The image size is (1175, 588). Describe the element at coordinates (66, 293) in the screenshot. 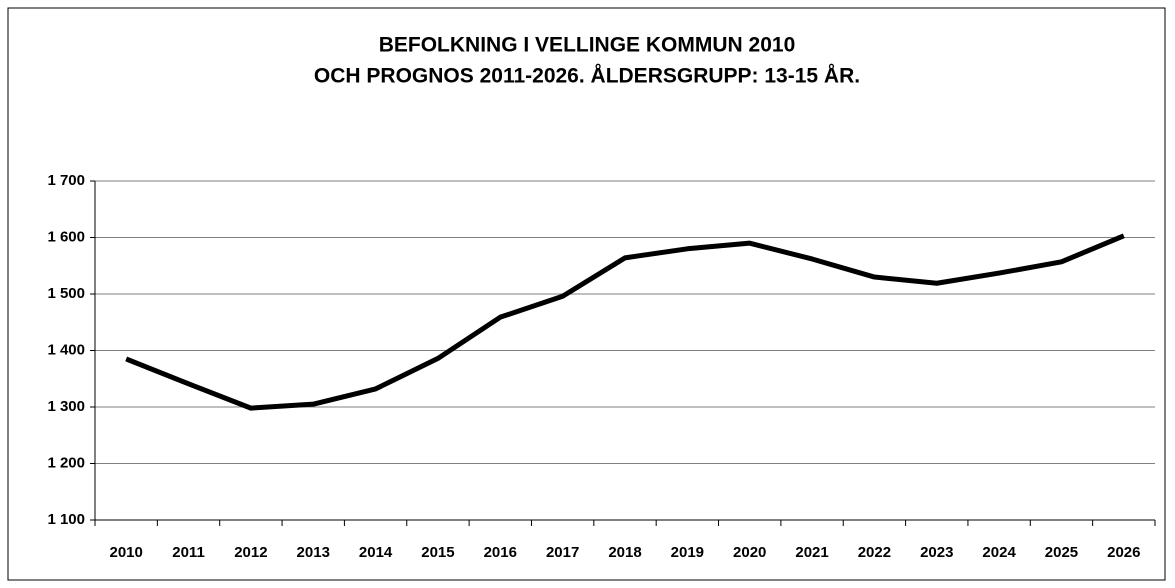

I see `y-tick-label: 1 500` at that location.